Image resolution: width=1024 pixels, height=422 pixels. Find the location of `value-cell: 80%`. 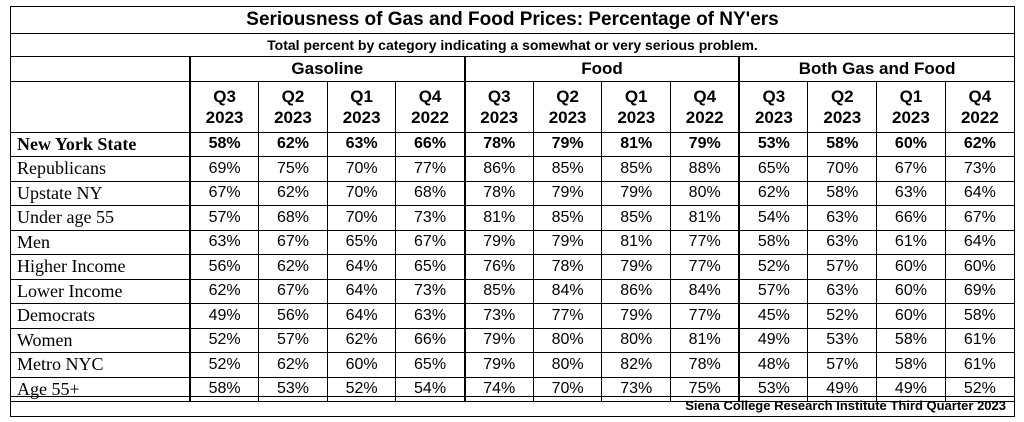

value-cell: 80% is located at coordinates (567, 365).